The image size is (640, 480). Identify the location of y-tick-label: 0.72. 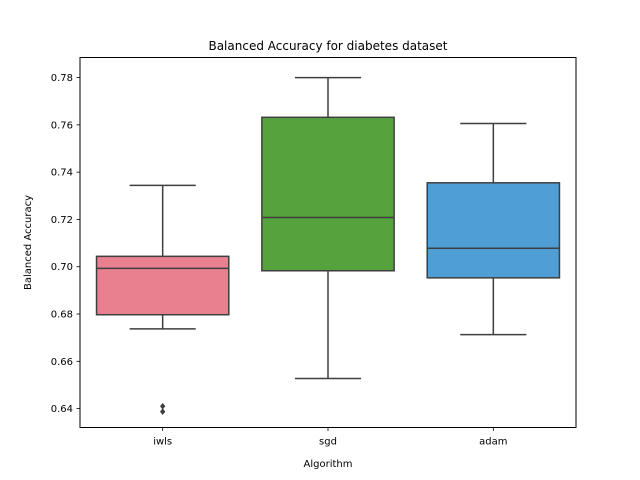
(62, 220).